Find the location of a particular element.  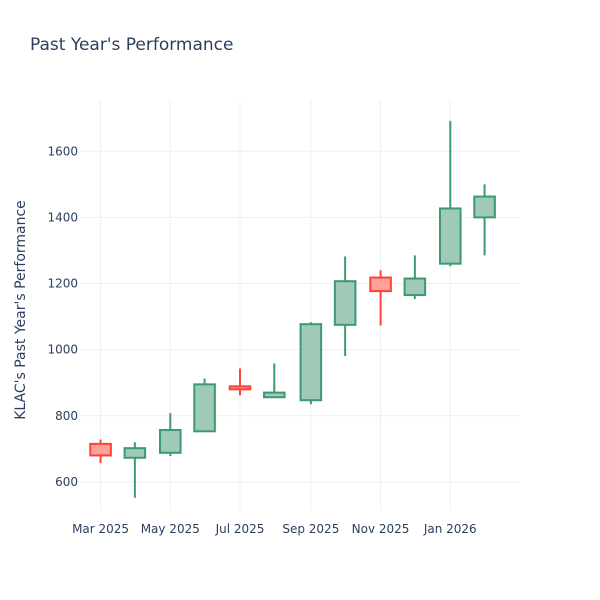

x-tick-label: May 2025 is located at coordinates (170, 529).